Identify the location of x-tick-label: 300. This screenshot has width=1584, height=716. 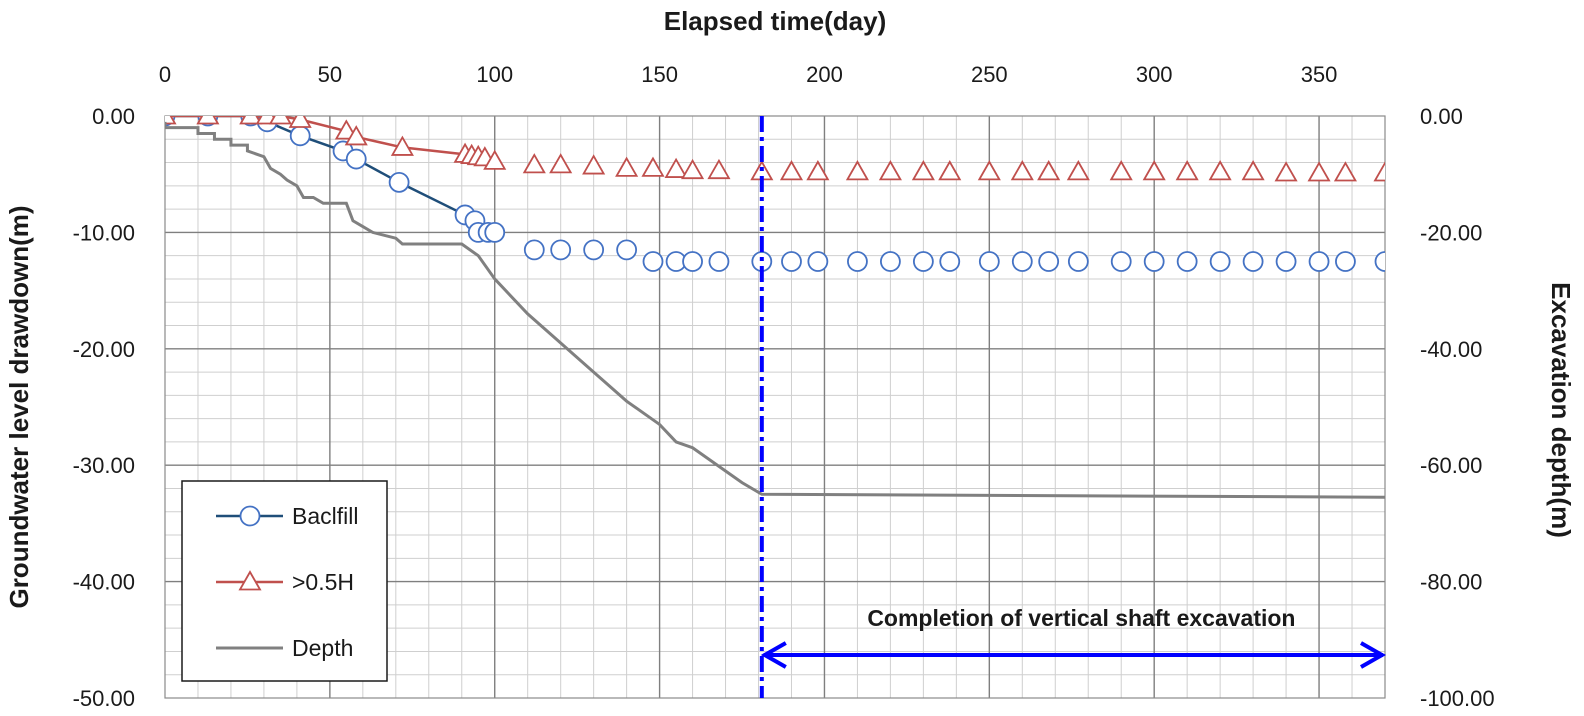
(1154, 74).